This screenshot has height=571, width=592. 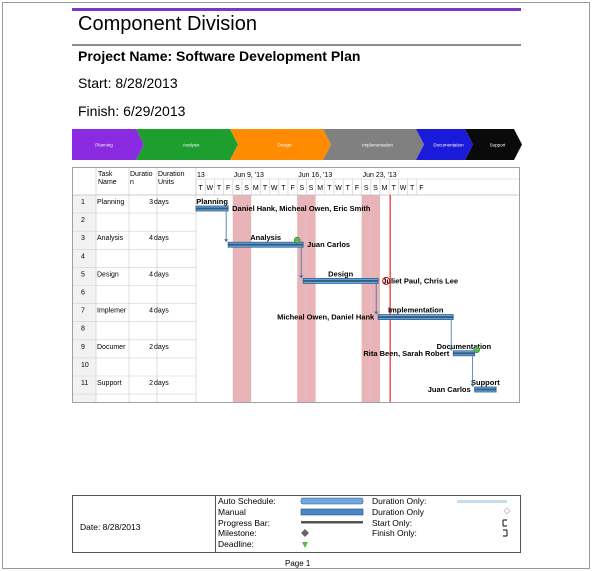 I want to click on page-title: Component Division, so click(x=167, y=24).